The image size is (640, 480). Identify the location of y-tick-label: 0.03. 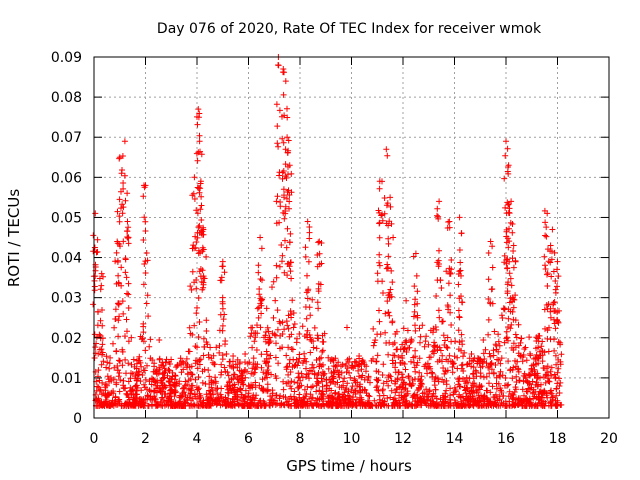
(66, 299).